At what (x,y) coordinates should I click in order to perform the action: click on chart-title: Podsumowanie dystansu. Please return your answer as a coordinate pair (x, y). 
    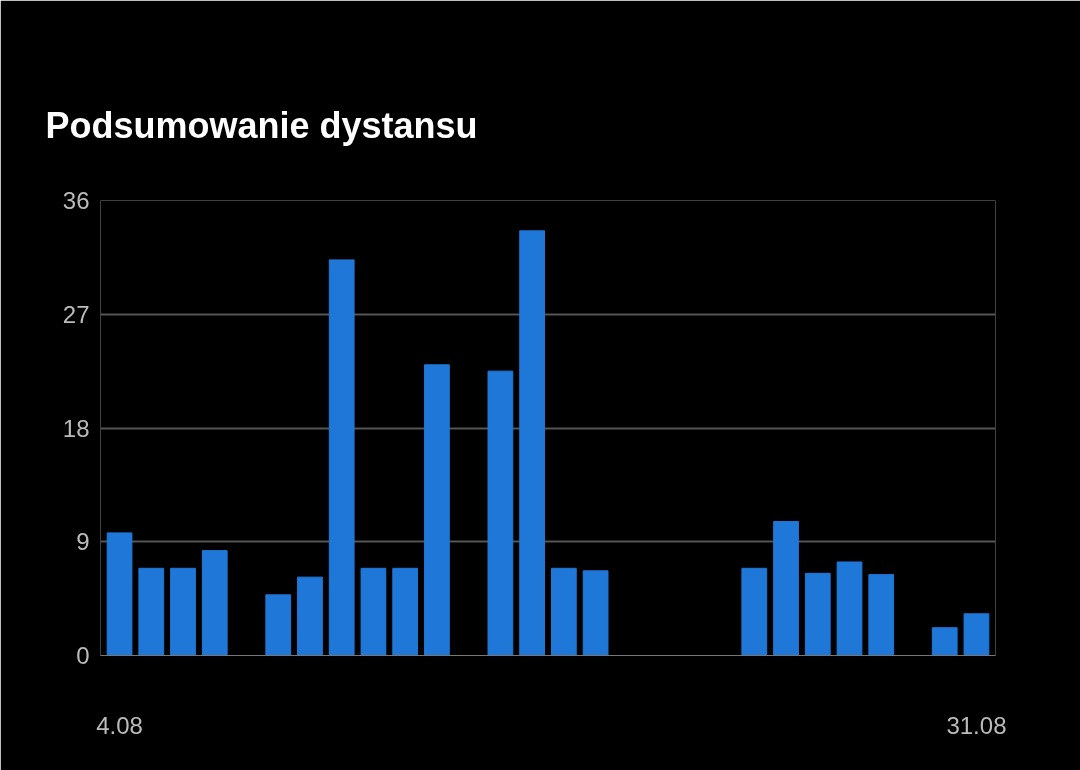
    Looking at the image, I should click on (261, 125).